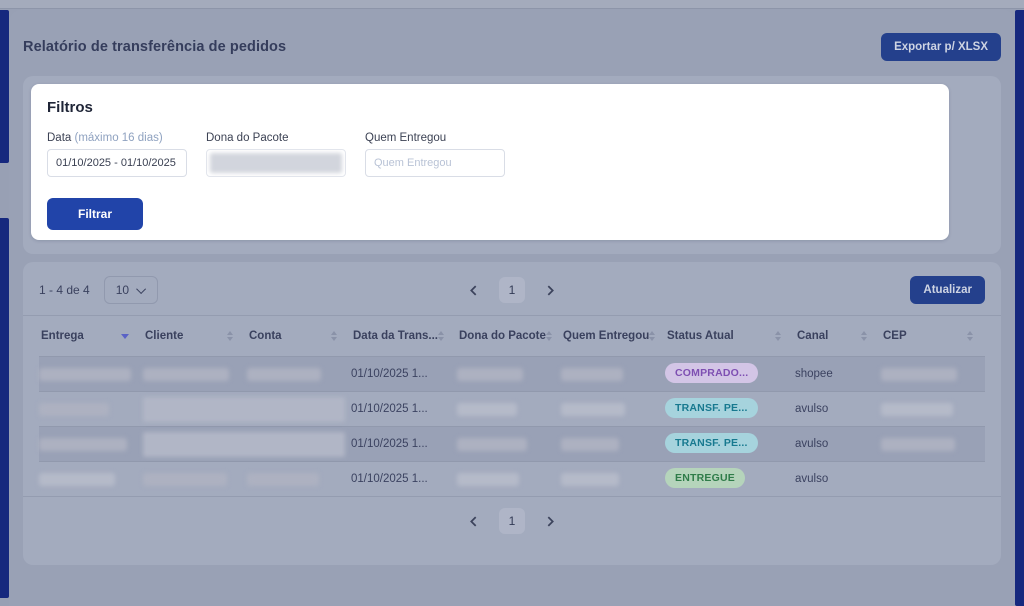  Describe the element at coordinates (122, 290) in the screenshot. I see `page-size-value: 10` at that location.